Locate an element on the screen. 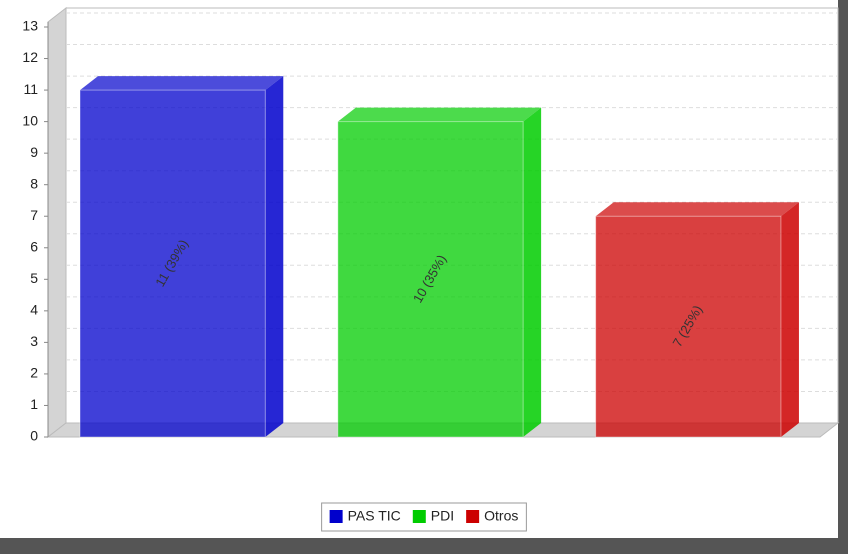 This screenshot has height=554, width=848. y-tick-label: 10 is located at coordinates (30, 120).